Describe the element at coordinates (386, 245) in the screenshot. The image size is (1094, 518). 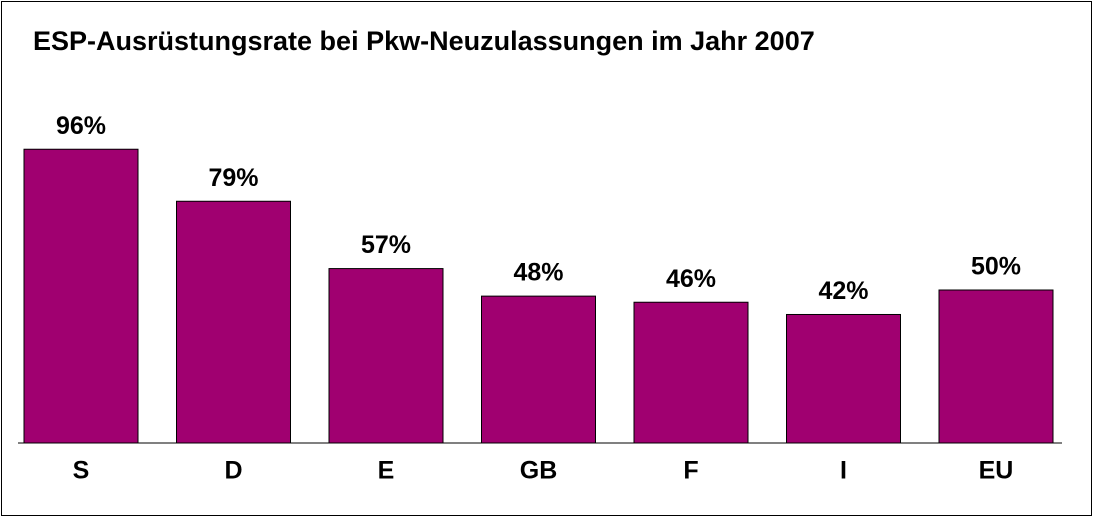
I see `value-label: 57%` at that location.